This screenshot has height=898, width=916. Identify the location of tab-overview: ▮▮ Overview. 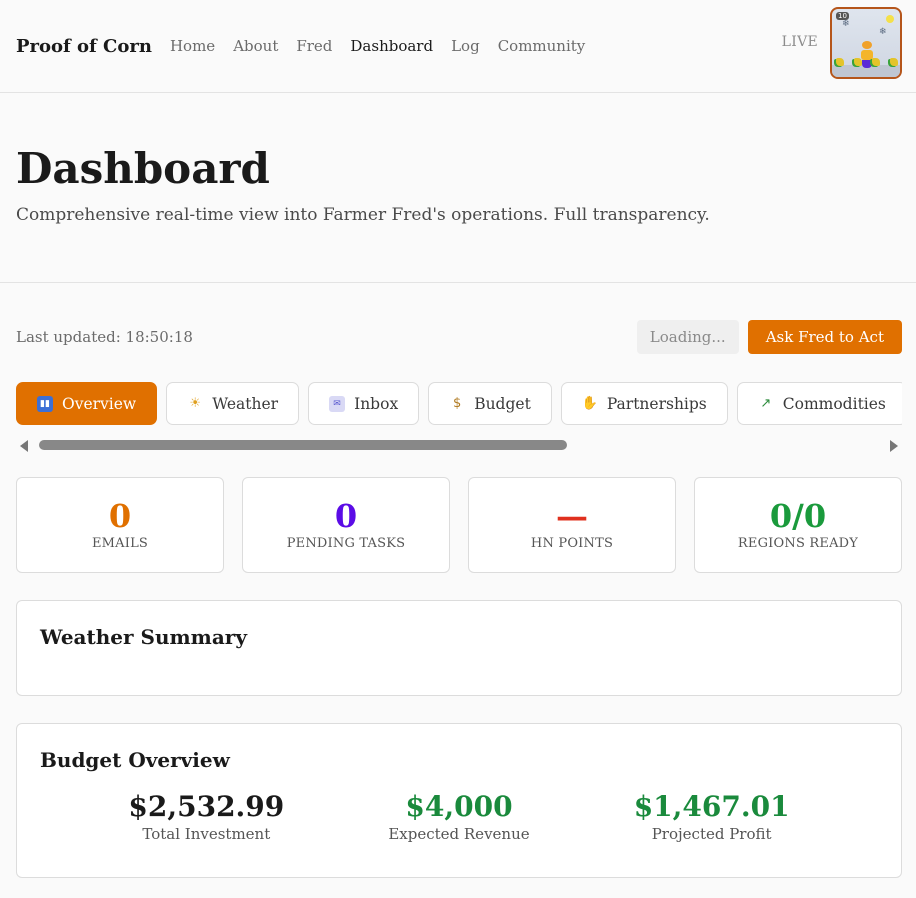
(87, 403).